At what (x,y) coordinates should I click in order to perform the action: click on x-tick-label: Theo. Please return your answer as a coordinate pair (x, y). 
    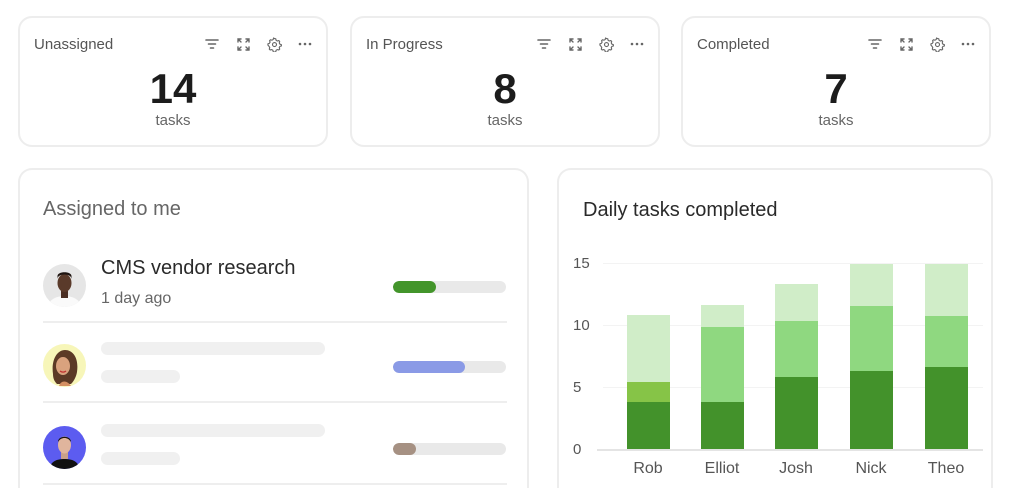
    Looking at the image, I should click on (946, 468).